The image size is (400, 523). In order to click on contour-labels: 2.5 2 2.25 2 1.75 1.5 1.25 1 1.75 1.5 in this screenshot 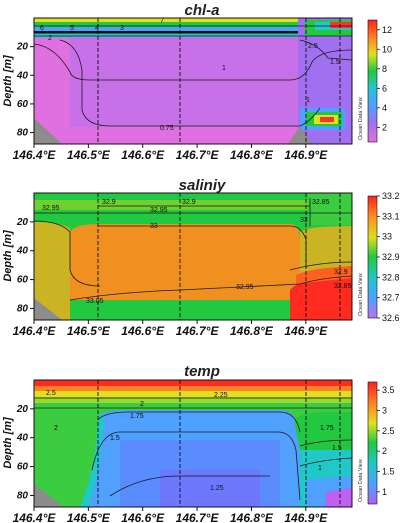, I will do `click(194, 441)`.